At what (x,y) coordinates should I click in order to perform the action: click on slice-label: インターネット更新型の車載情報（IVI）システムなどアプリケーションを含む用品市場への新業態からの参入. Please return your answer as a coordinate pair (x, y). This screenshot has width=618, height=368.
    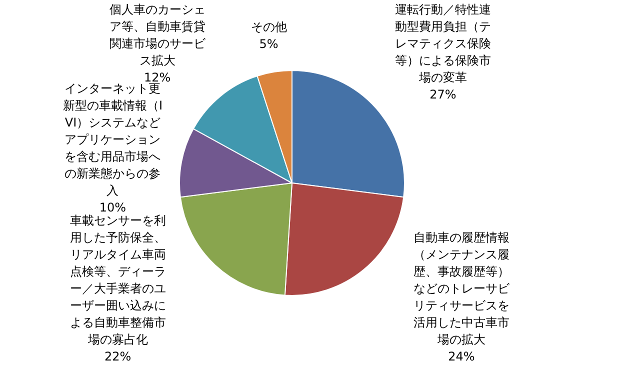
    Looking at the image, I should click on (112, 139).